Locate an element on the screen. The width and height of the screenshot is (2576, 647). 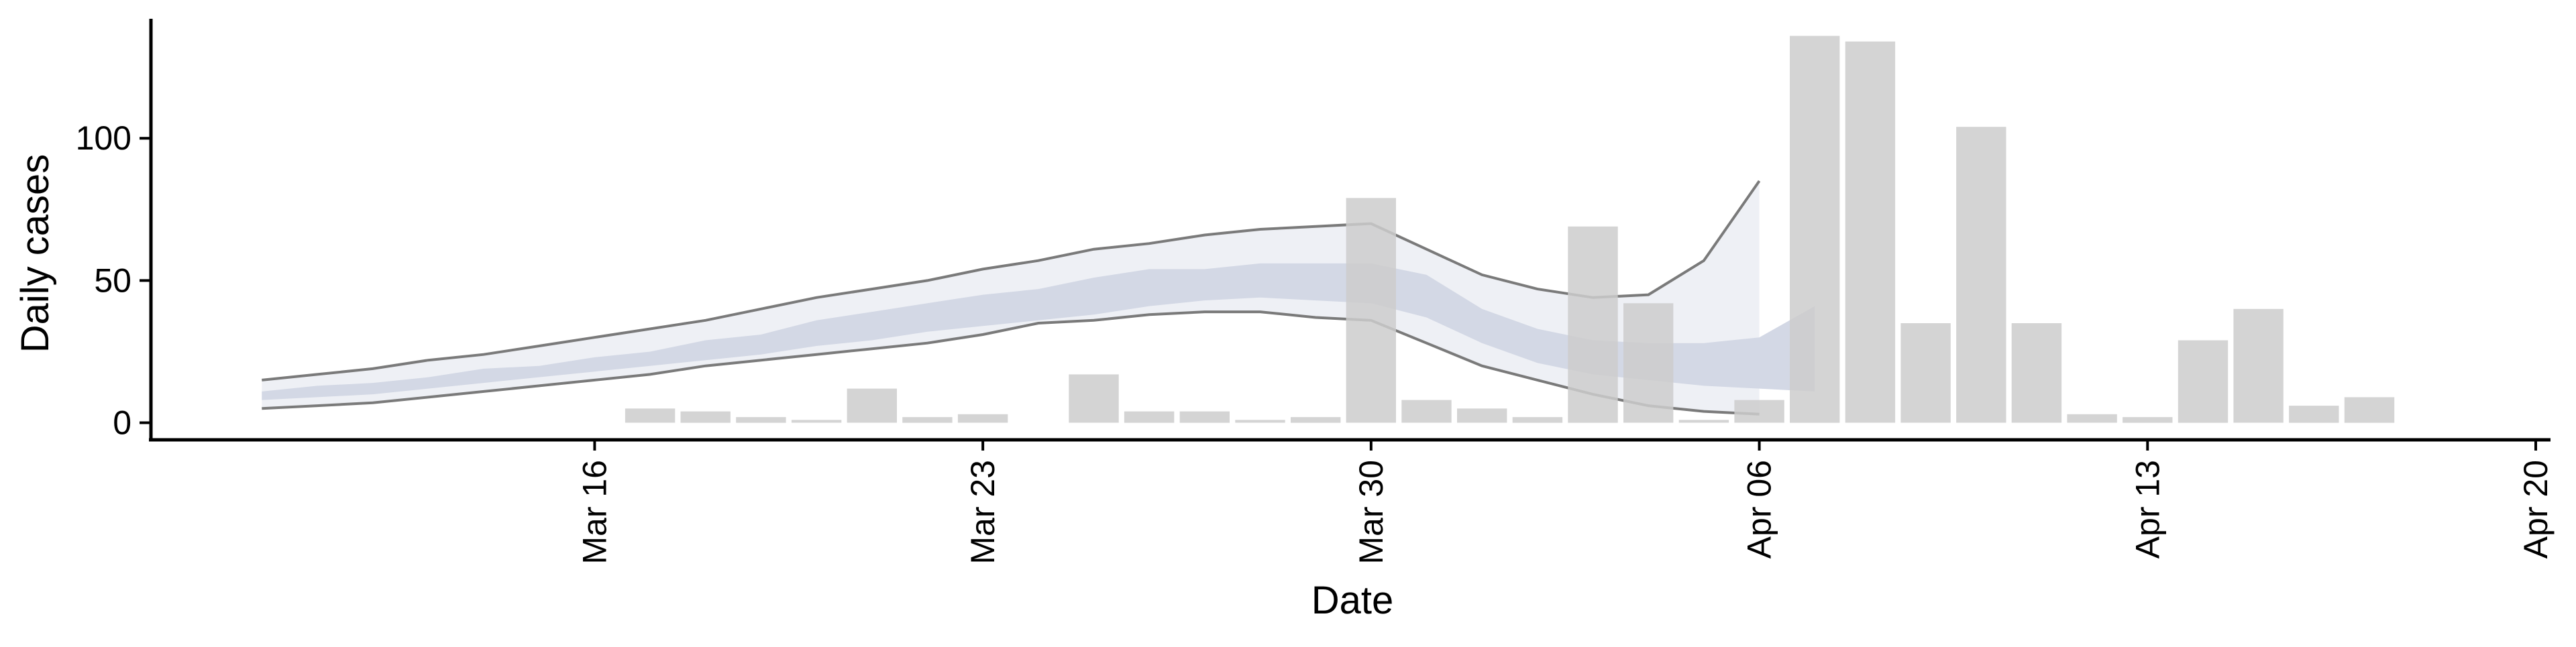
inner-band is located at coordinates (1038, 331).